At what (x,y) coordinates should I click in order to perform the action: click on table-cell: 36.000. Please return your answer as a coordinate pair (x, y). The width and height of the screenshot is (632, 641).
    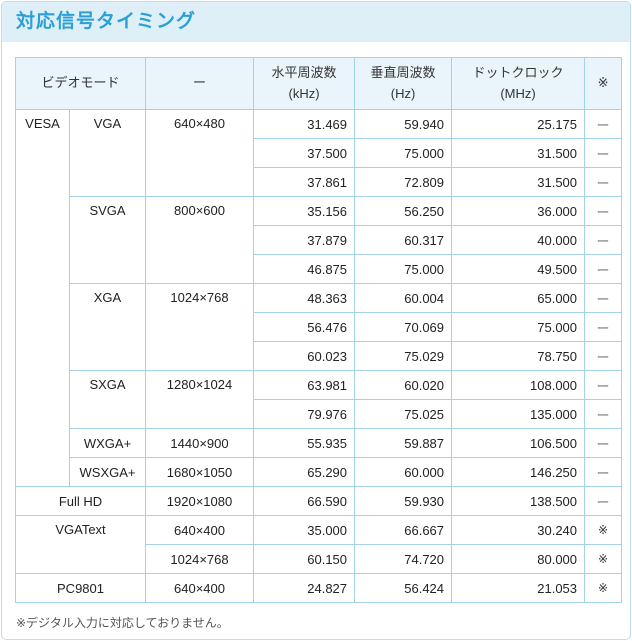
    Looking at the image, I should click on (518, 211).